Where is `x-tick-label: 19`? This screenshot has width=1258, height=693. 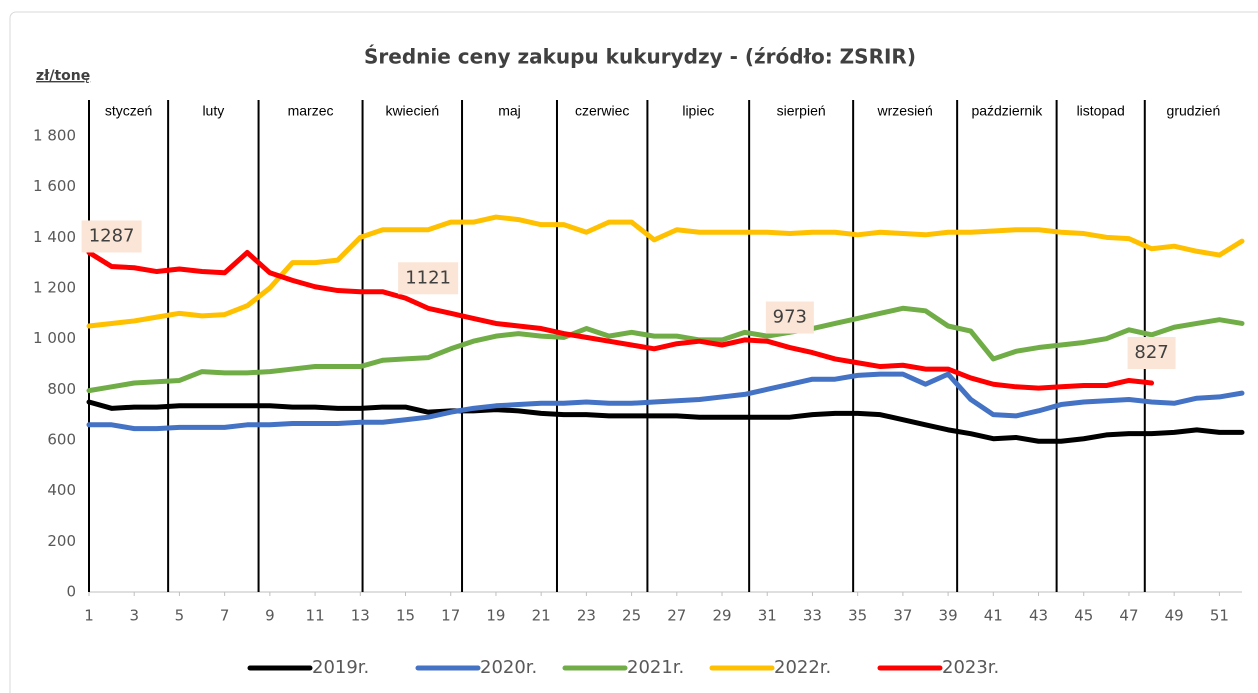 x-tick-label: 19 is located at coordinates (495, 616).